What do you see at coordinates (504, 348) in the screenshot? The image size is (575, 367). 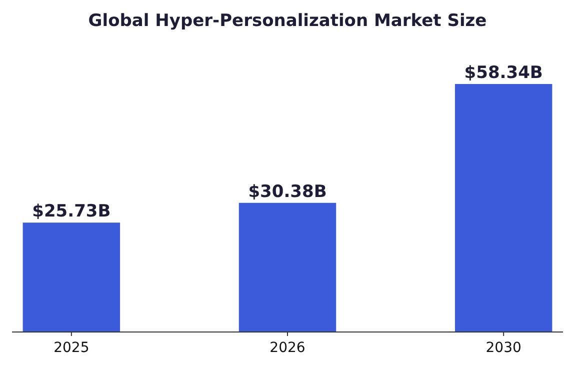 I see `x-tick-label: 2030` at bounding box center [504, 348].